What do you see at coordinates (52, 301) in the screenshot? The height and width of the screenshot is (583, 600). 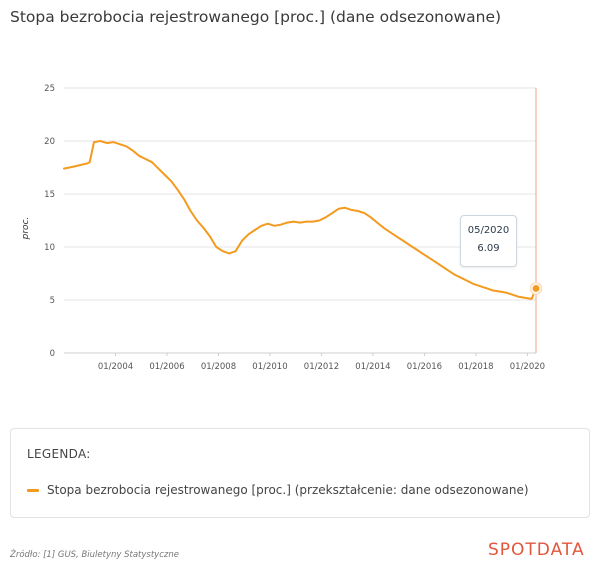 I see `y-tick-label: 5` at bounding box center [52, 301].